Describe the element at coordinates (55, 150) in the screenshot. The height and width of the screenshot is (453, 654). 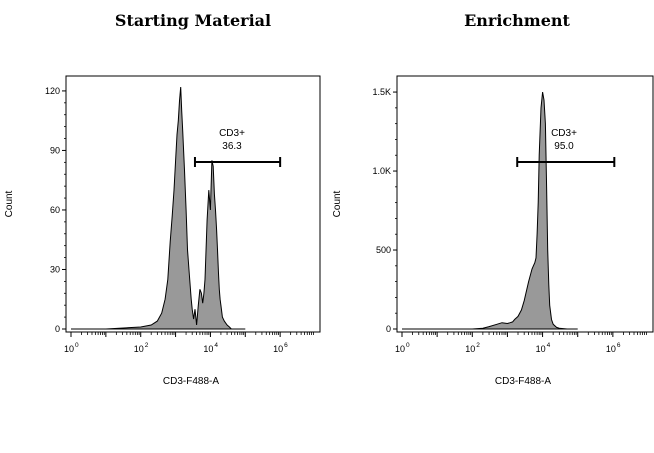
I see `y-tick-label: 90` at that location.